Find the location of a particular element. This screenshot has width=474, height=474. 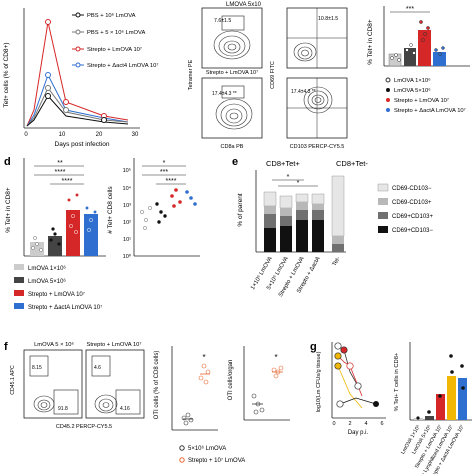

legend-item: Strepto + 10⁷ LmOVA is located at coordinates (216, 460).